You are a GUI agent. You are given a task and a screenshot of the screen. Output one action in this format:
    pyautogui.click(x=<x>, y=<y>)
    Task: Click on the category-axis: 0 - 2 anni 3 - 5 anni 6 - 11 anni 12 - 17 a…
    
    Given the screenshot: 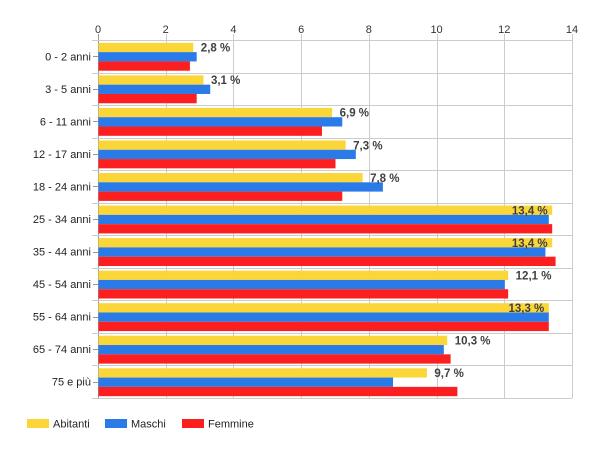 What is the action you would take?
    pyautogui.click(x=65, y=220)
    